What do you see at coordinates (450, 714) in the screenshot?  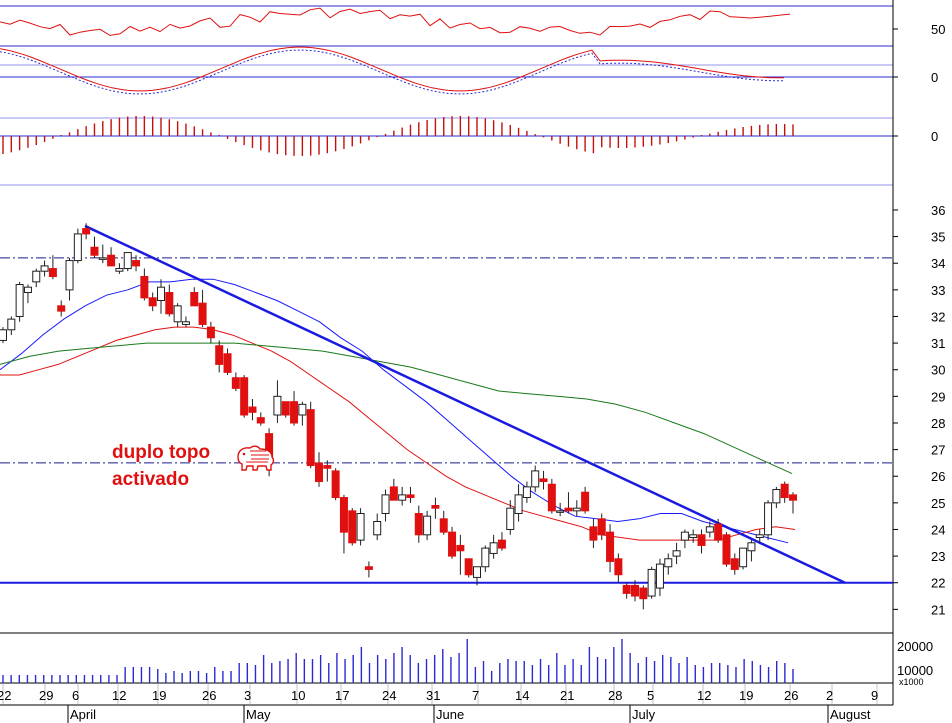 I see `month-label: June` at bounding box center [450, 714].